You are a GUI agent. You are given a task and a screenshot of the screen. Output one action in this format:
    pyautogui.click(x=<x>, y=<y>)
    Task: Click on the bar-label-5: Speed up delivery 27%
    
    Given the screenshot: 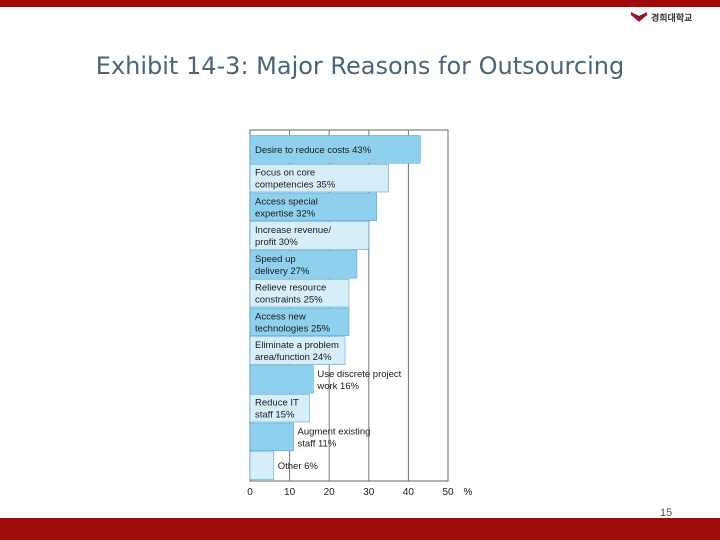 What is the action you would take?
    pyautogui.click(x=282, y=265)
    